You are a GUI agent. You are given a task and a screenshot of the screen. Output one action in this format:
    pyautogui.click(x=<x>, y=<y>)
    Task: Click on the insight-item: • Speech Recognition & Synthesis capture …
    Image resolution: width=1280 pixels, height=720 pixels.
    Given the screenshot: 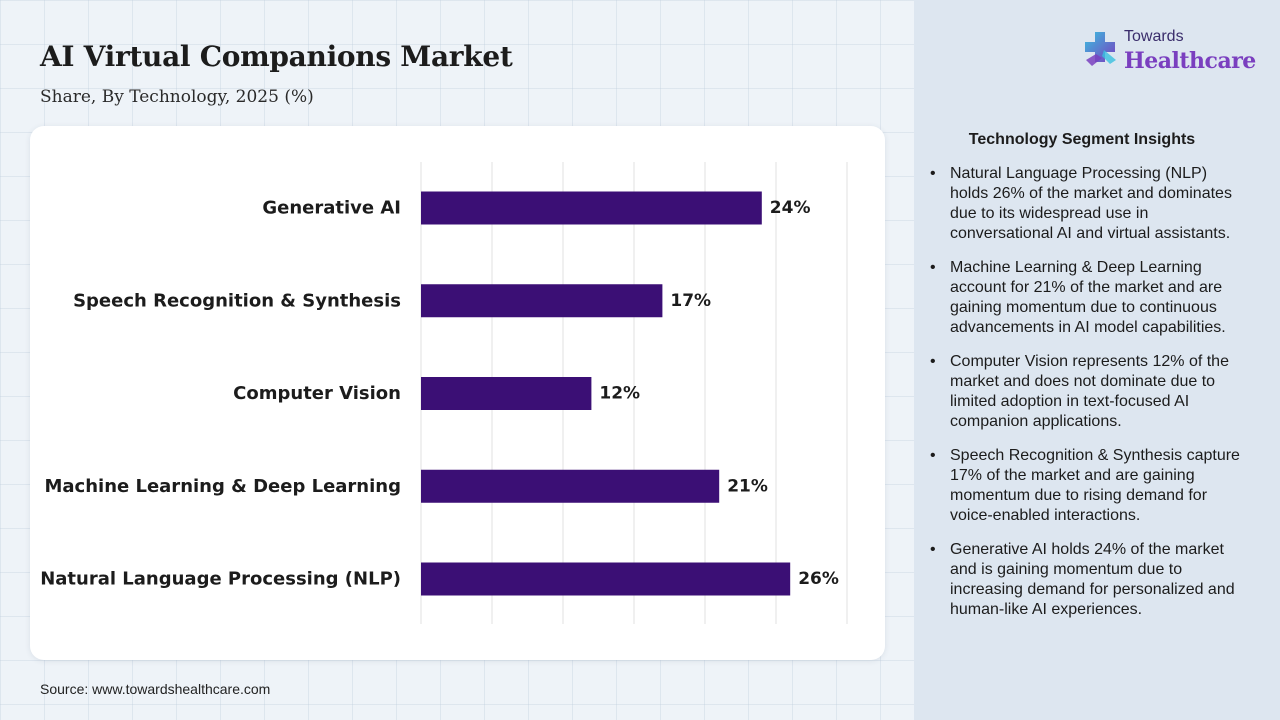 What is the action you would take?
    pyautogui.click(x=1089, y=486)
    